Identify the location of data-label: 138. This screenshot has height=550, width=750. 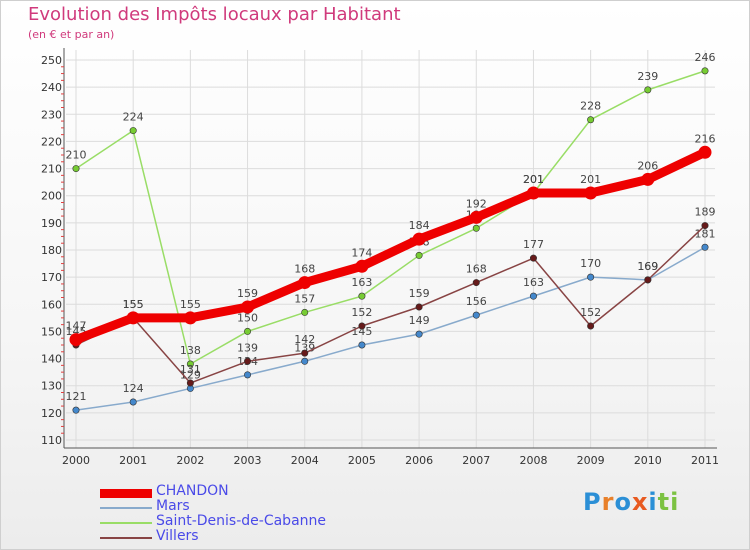
(190, 350).